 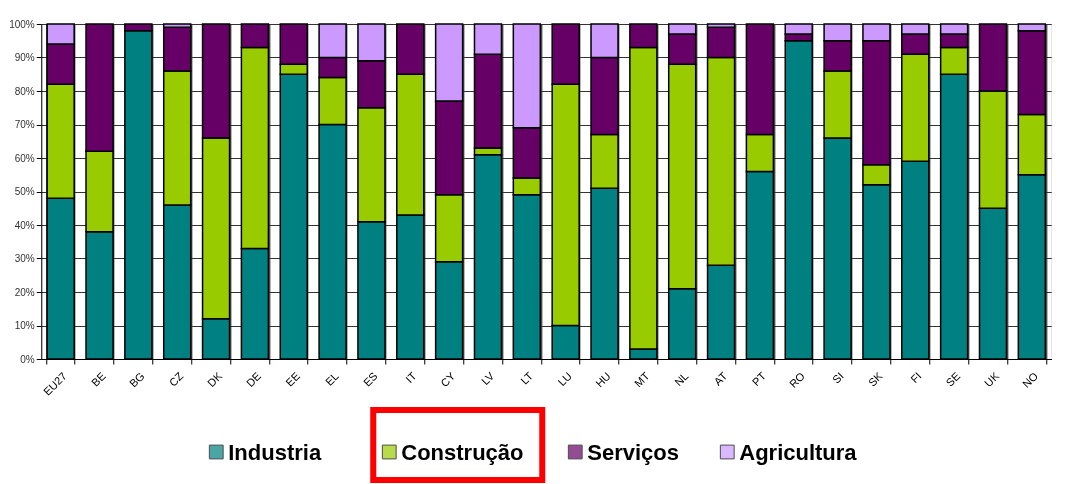 What do you see at coordinates (98, 379) in the screenshot?
I see `x-tick-label: BE` at bounding box center [98, 379].